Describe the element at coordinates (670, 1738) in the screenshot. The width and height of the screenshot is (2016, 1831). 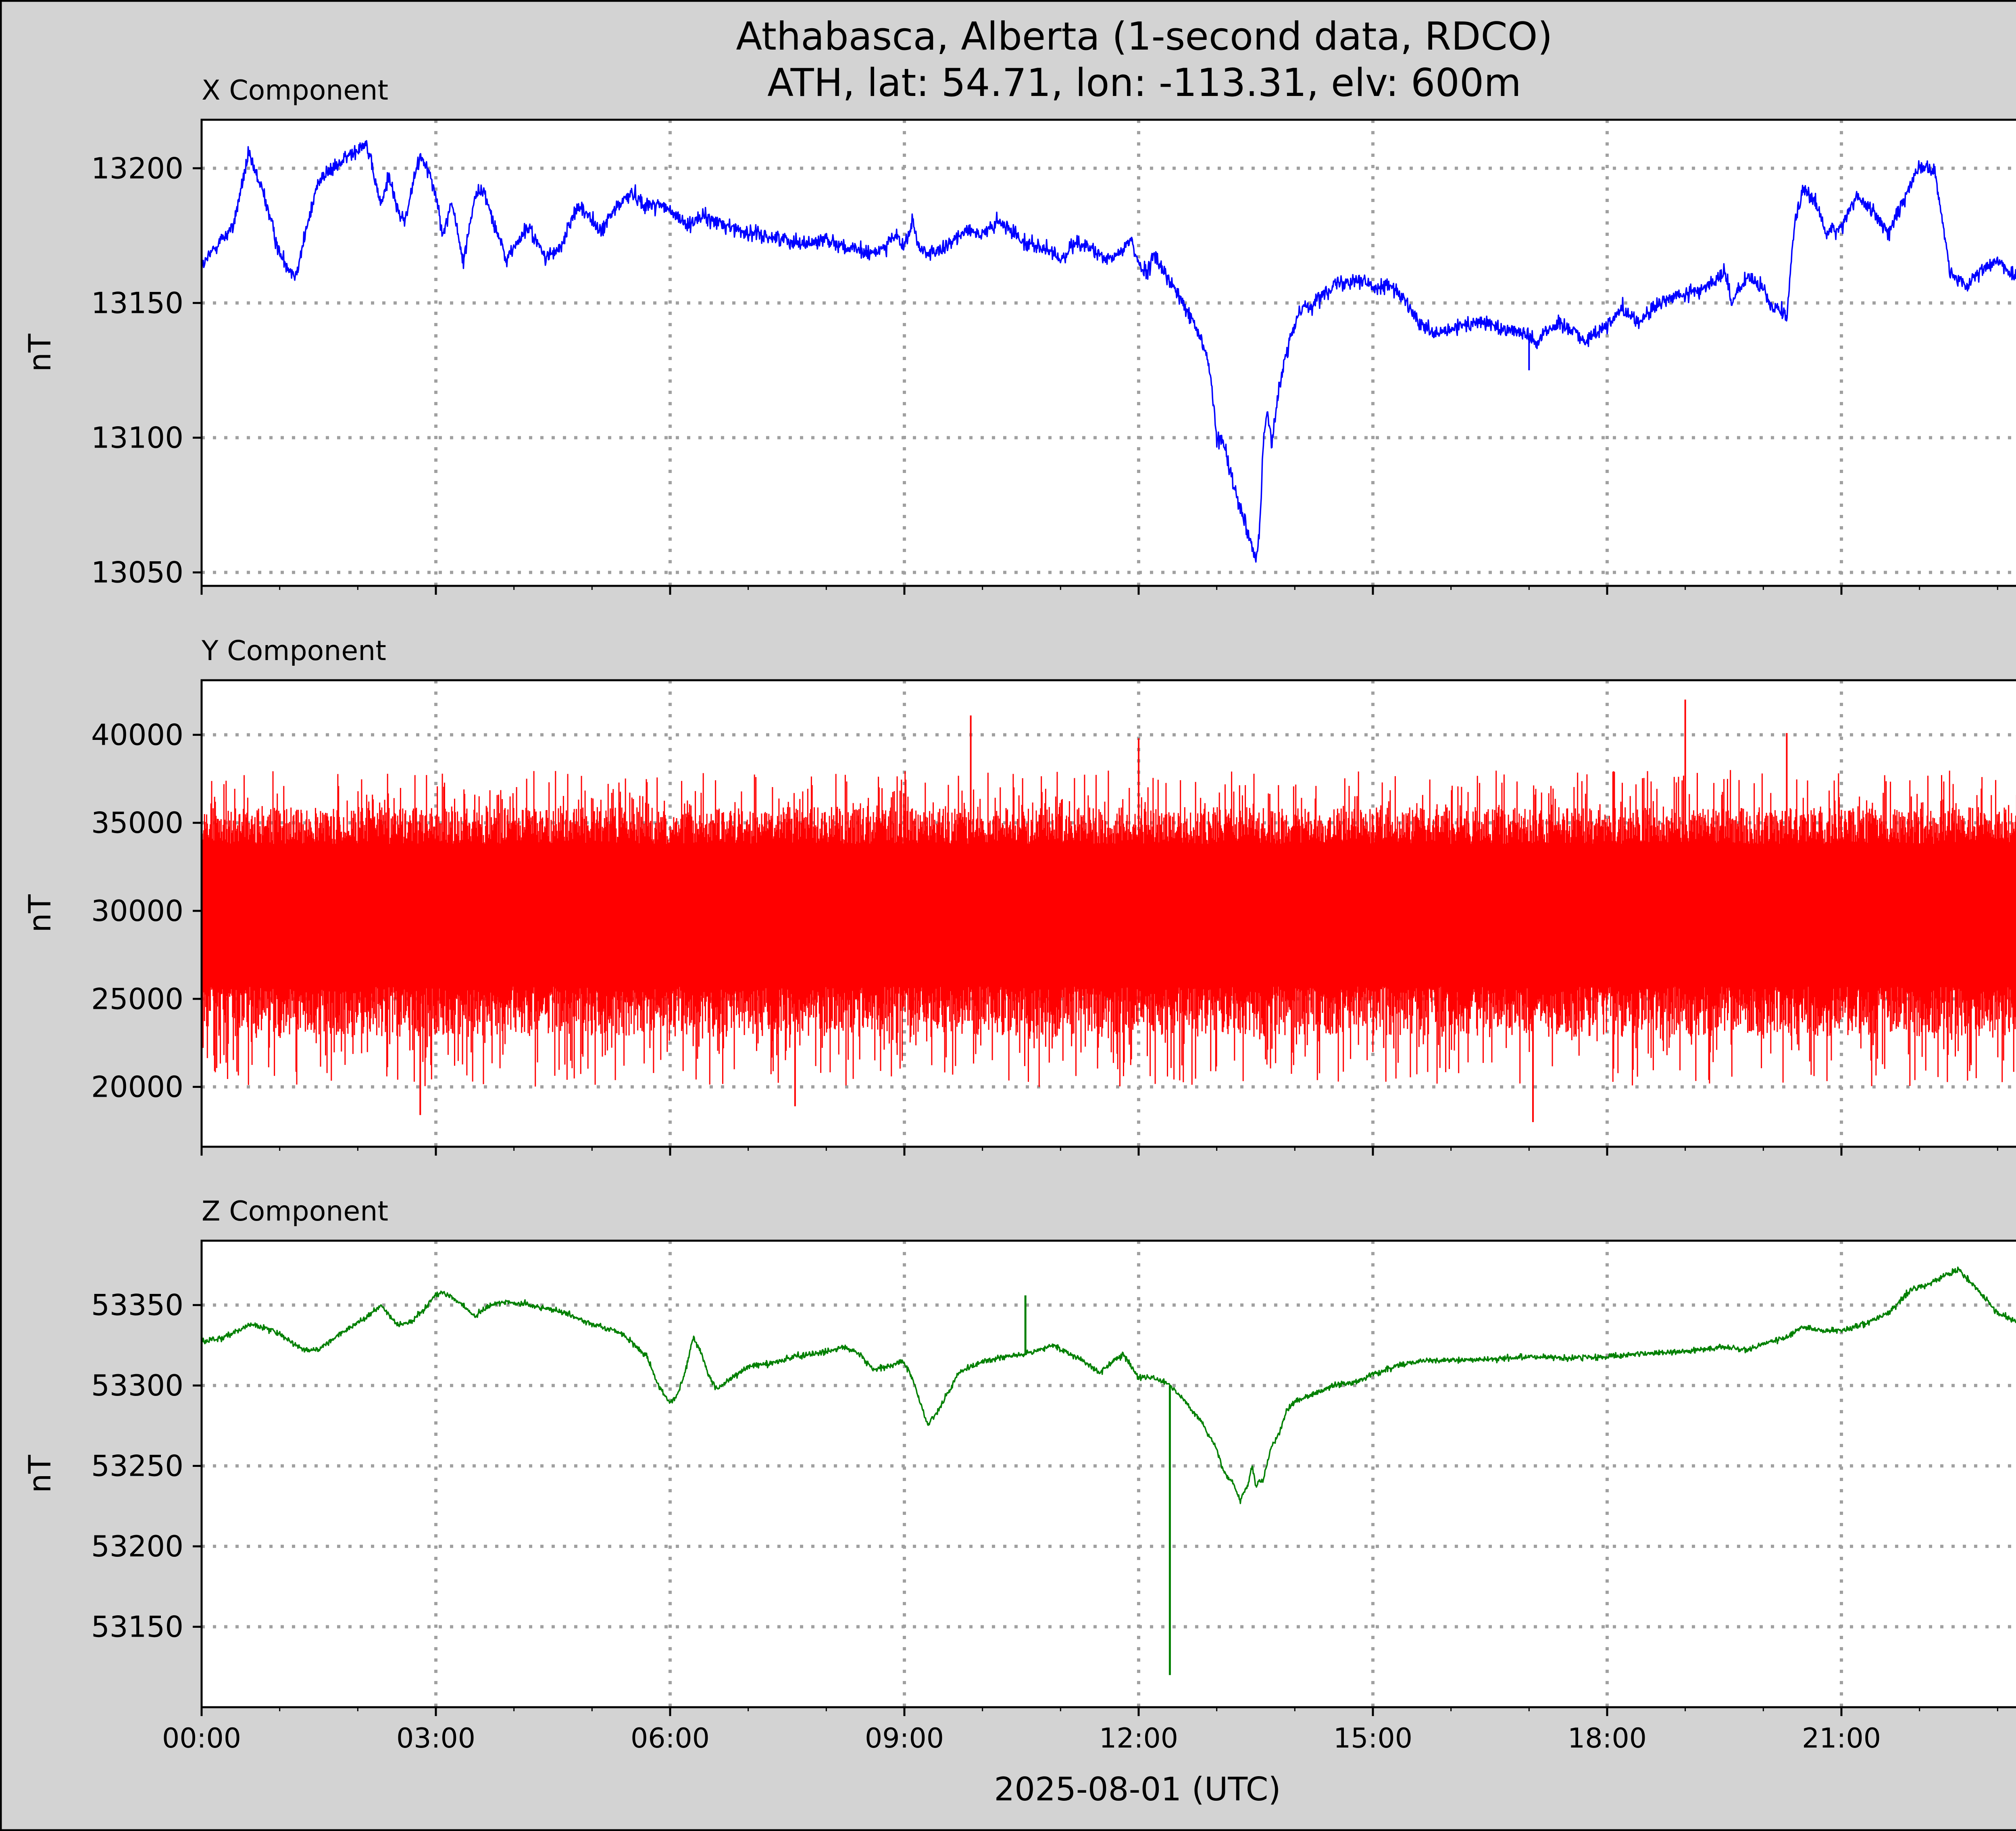
I see `x-tick-label: 06:00` at that location.